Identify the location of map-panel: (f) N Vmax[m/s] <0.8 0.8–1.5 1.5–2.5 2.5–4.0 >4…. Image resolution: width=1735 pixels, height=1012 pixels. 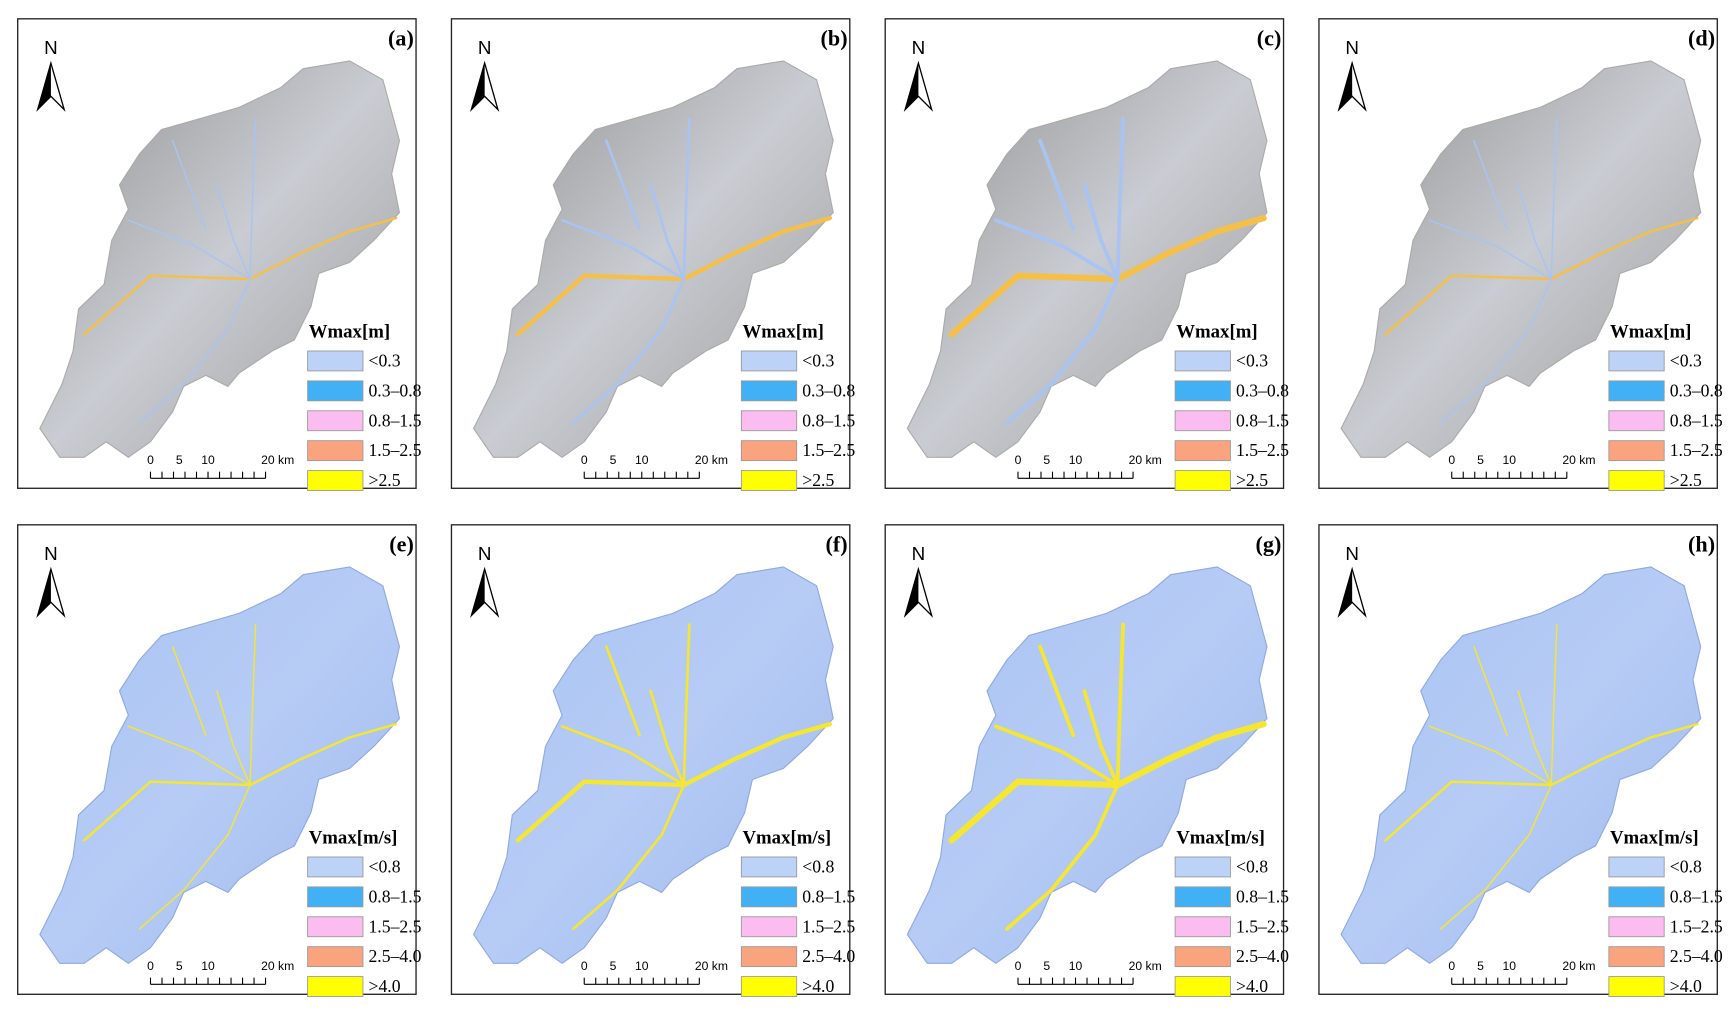
(652, 760).